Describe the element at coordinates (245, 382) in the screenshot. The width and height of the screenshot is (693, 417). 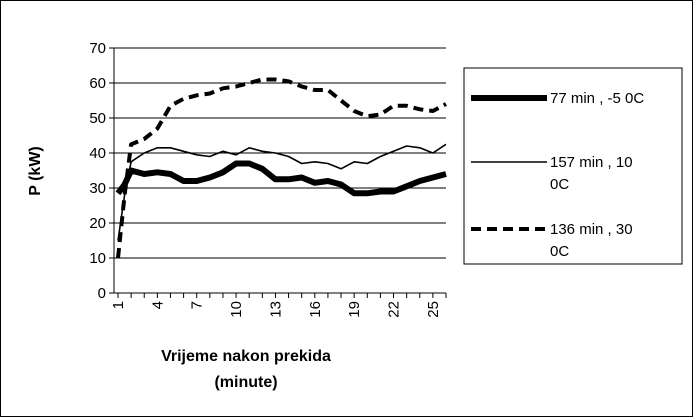
I see `x-axis-title-line2: (minute)` at that location.